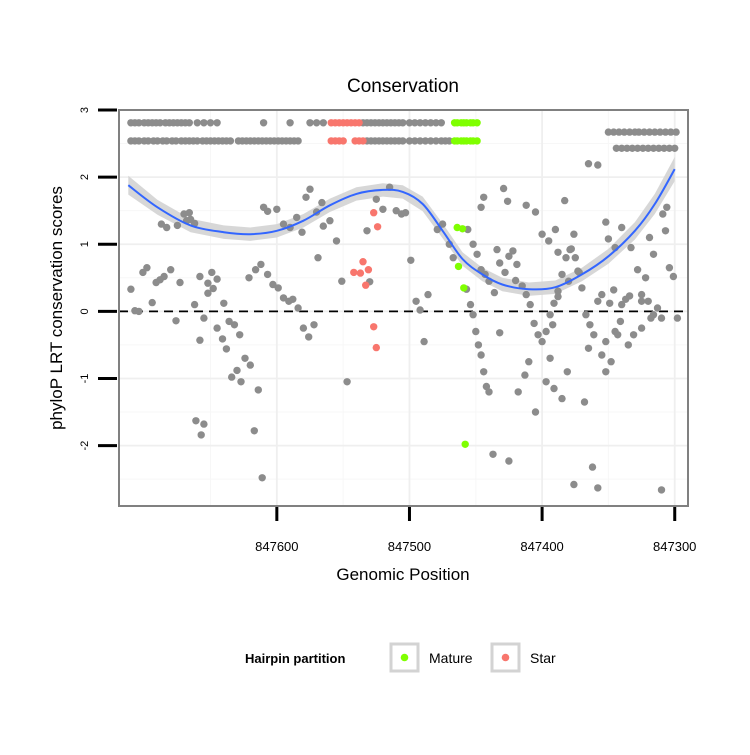 The height and width of the screenshot is (755, 750). Describe the element at coordinates (403, 86) in the screenshot. I see `chart-title: Conservation` at that location.